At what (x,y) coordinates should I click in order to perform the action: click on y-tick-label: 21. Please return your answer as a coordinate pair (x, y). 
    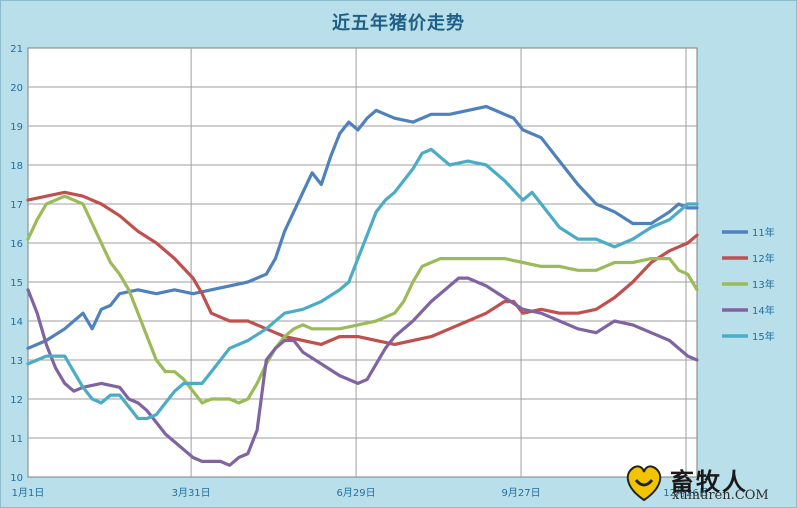
    Looking at the image, I should click on (16, 49).